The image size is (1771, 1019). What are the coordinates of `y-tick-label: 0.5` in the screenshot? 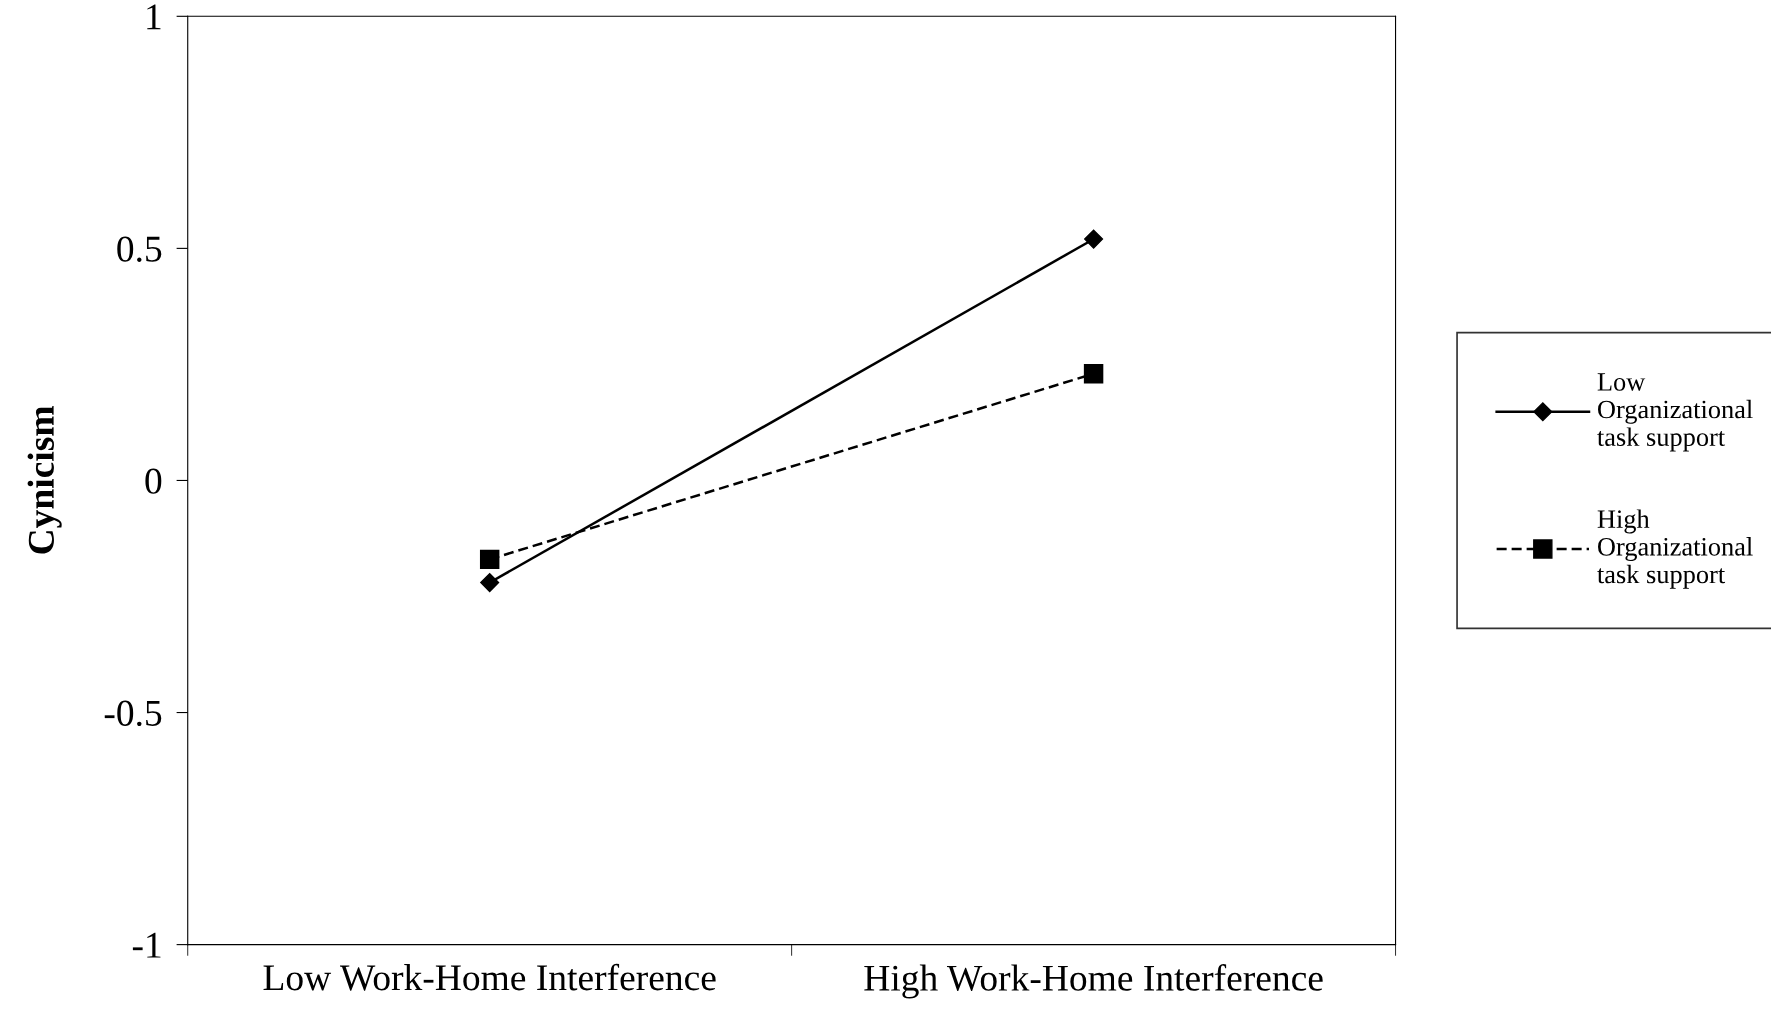 It's located at (139, 249).